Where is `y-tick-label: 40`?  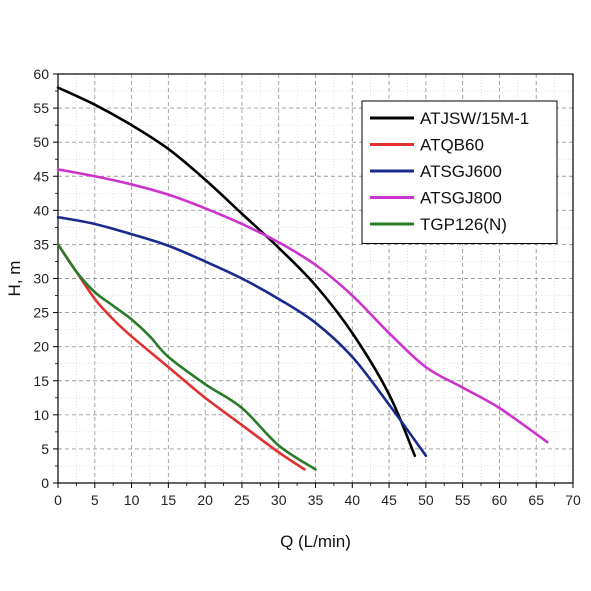 y-tick-label: 40 is located at coordinates (41, 210).